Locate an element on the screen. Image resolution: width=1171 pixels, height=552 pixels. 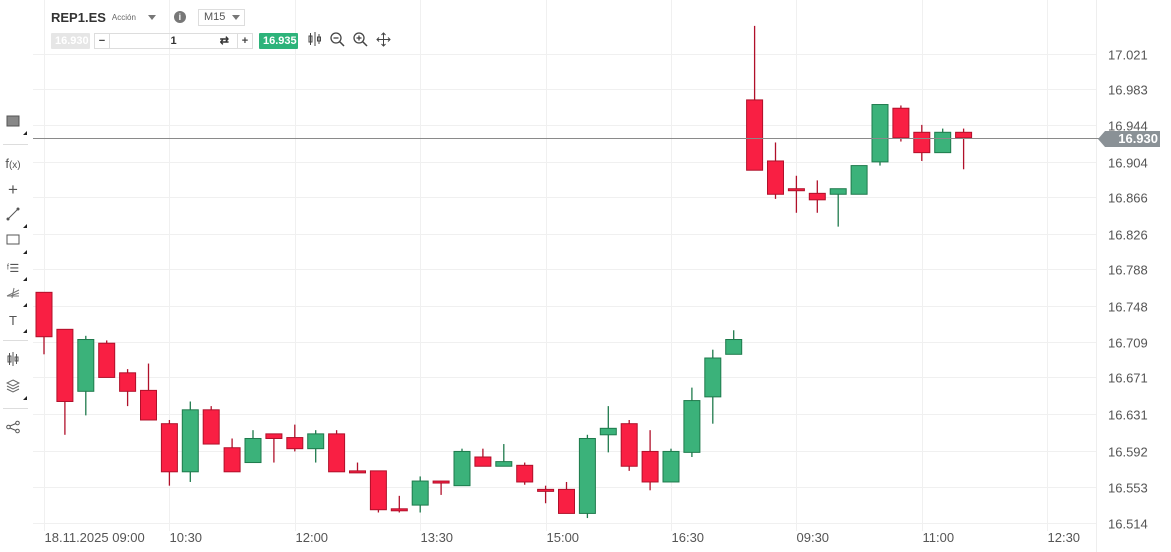
quantity-stepper: − 1 ⇄ + is located at coordinates (173, 41).